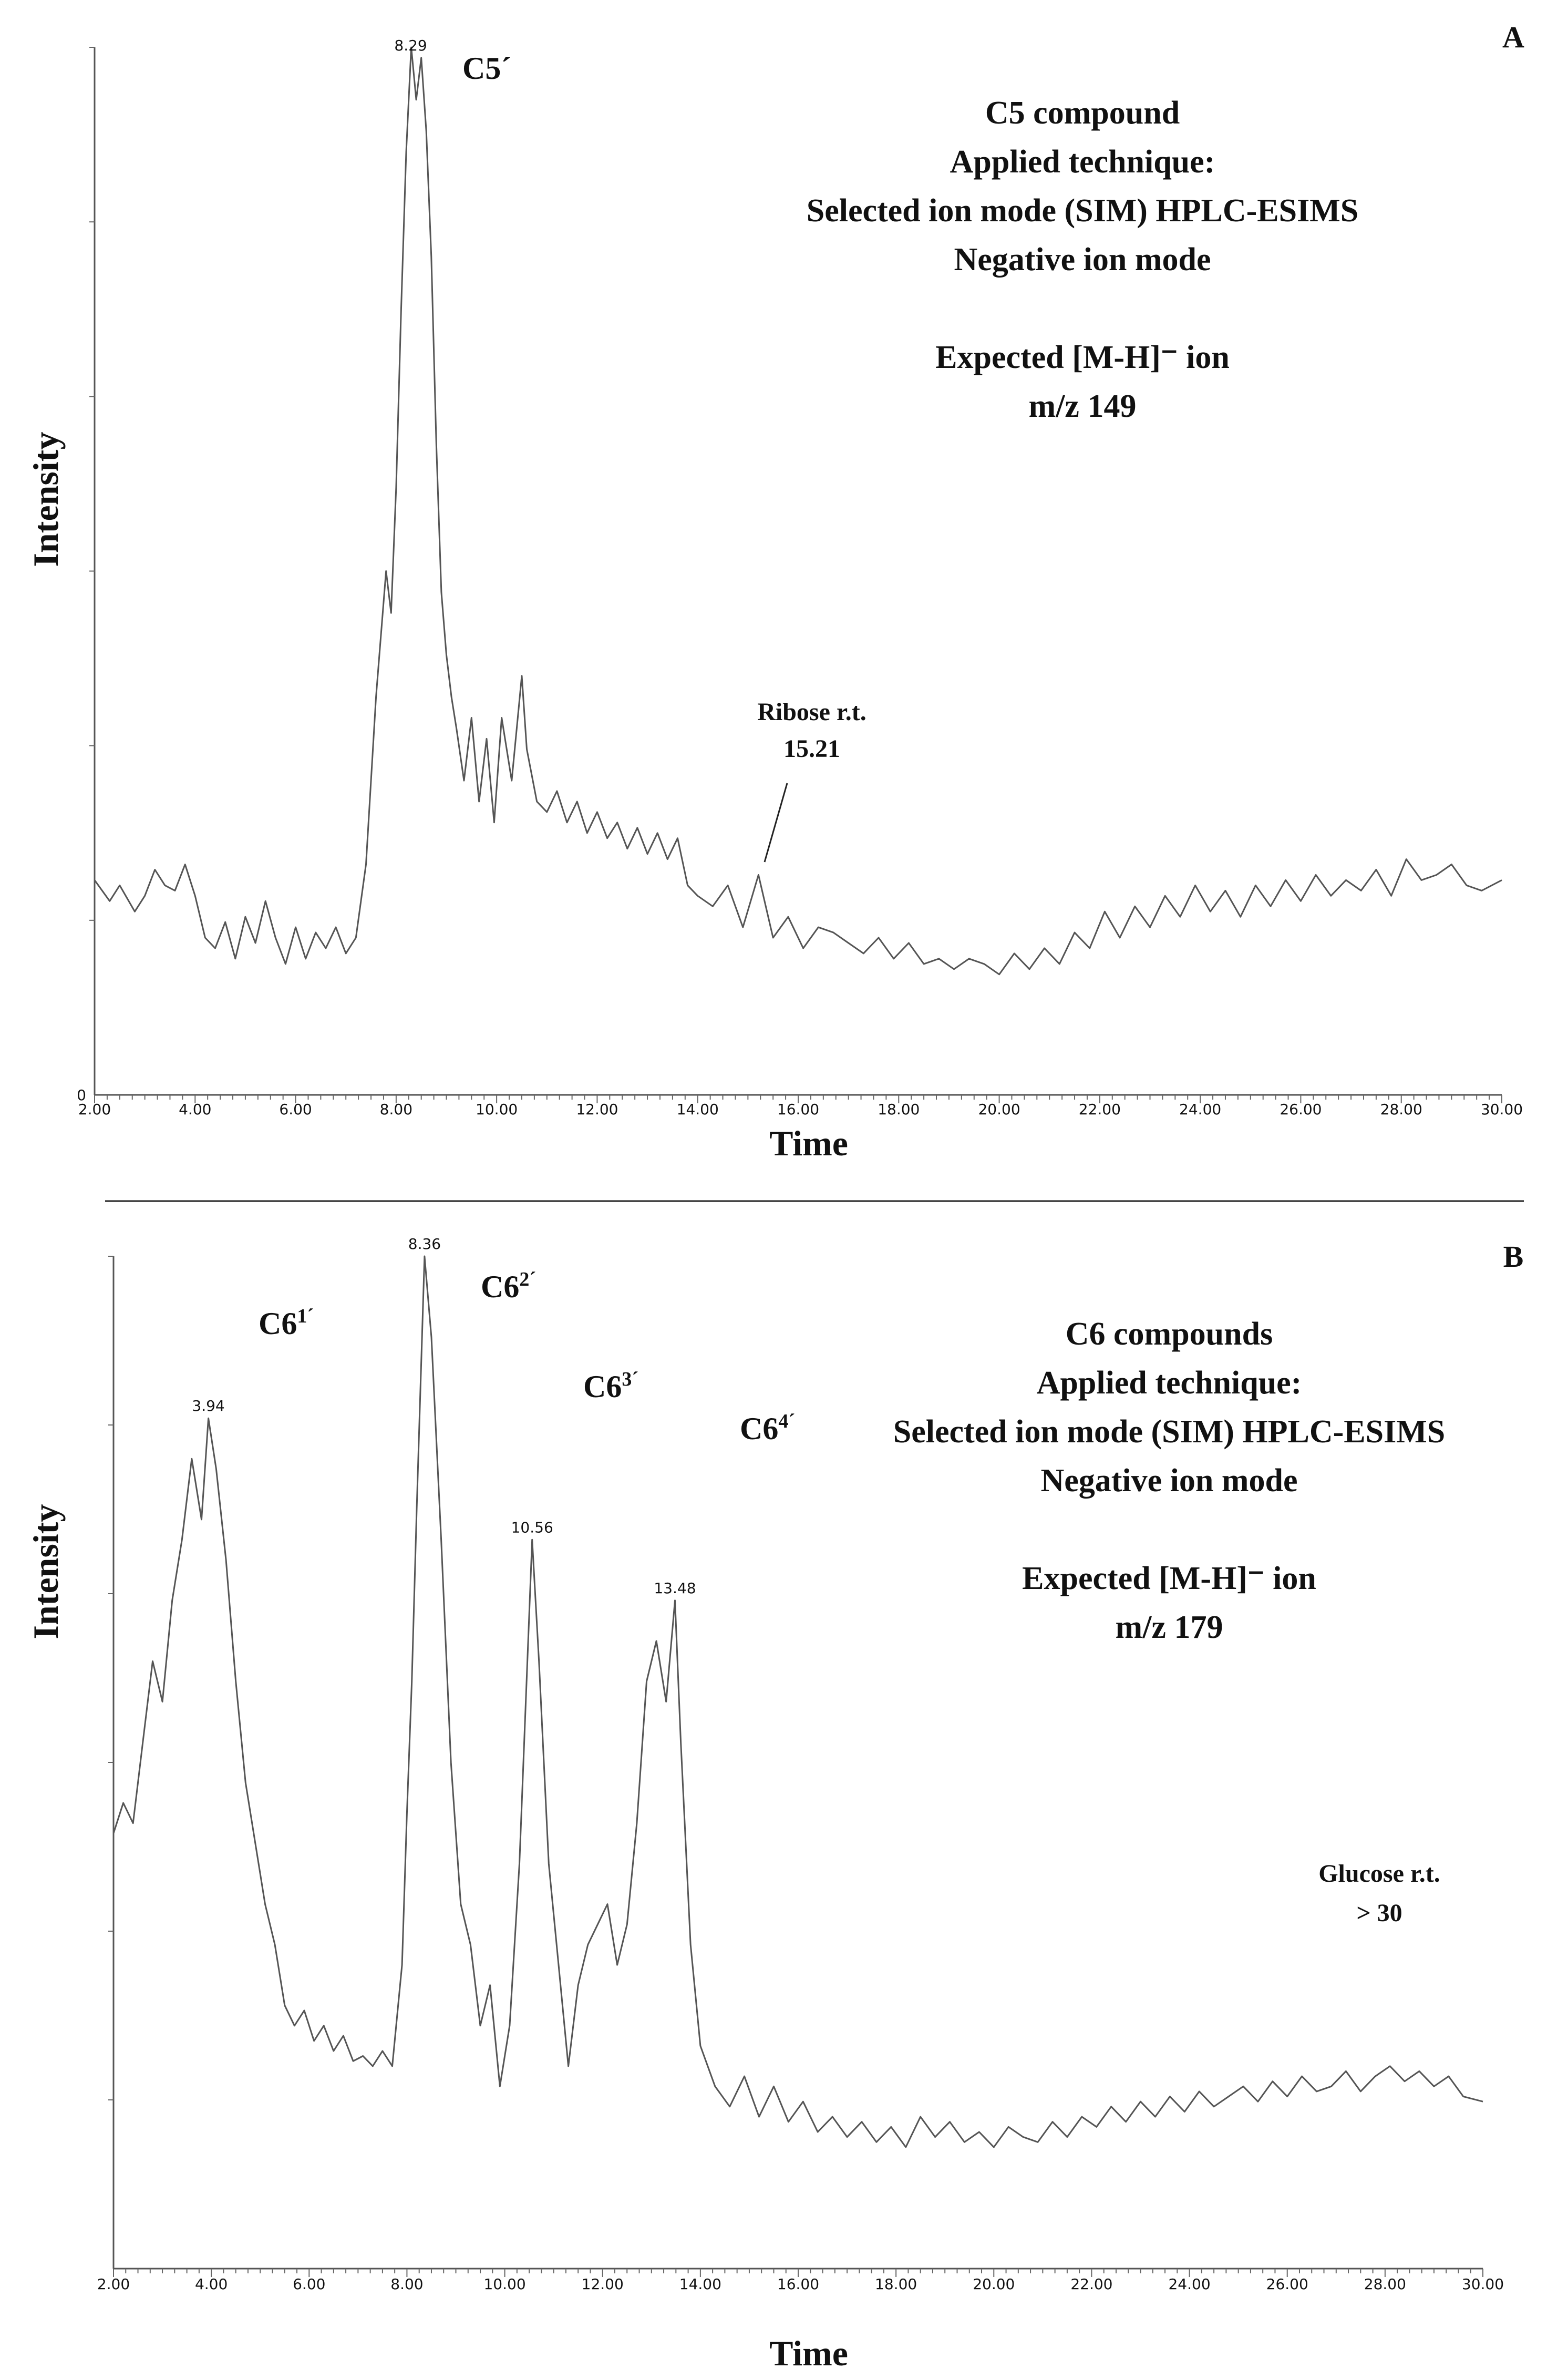  What do you see at coordinates (811, 712) in the screenshot?
I see `reference-annotation-title: Ribose r.t.` at bounding box center [811, 712].